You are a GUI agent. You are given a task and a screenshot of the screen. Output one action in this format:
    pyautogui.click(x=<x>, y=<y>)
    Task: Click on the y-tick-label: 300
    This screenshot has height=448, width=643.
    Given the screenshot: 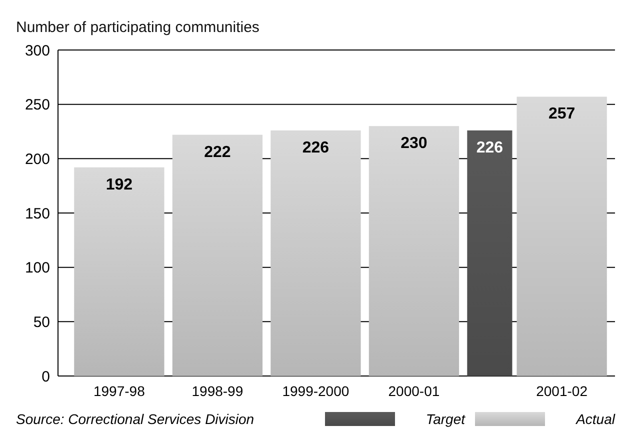 What is the action you would take?
    pyautogui.click(x=37, y=51)
    